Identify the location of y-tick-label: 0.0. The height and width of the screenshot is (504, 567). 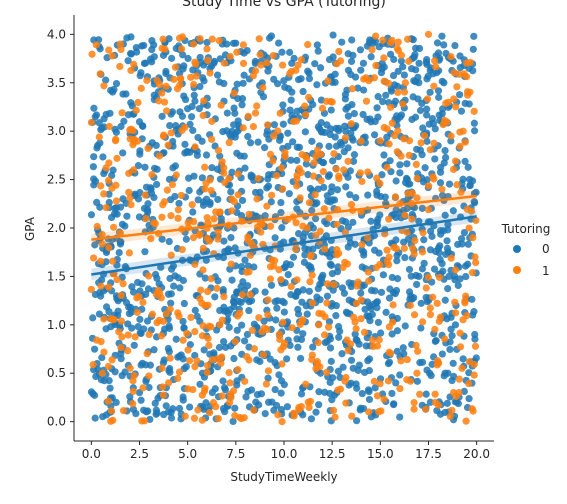
(56, 422).